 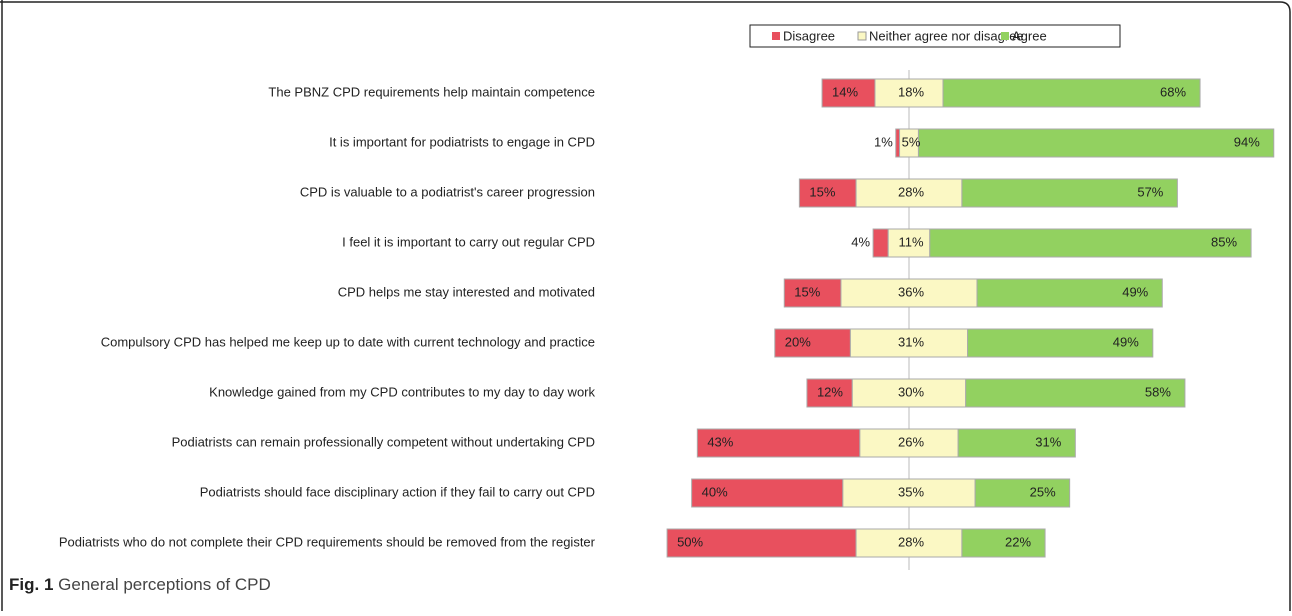 I want to click on data-label: 12%, so click(x=830, y=391).